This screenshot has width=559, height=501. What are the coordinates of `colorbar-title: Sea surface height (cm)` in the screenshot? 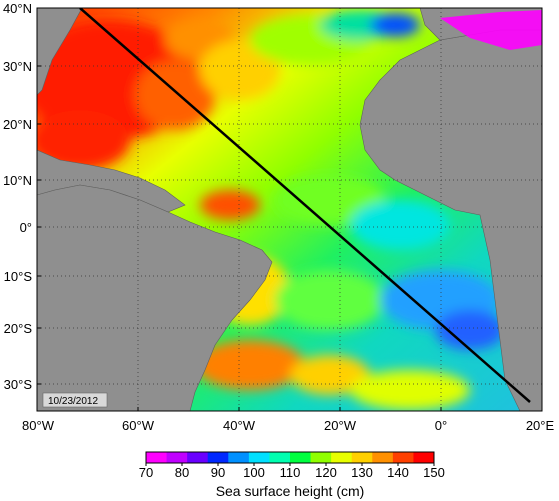 It's located at (290, 491).